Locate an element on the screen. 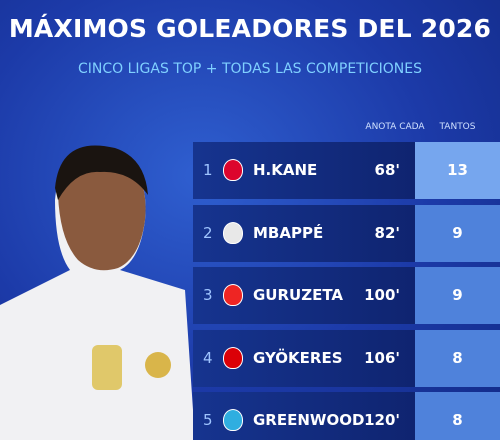 This screenshot has width=500, height=440. goals: 13 is located at coordinates (457, 170).